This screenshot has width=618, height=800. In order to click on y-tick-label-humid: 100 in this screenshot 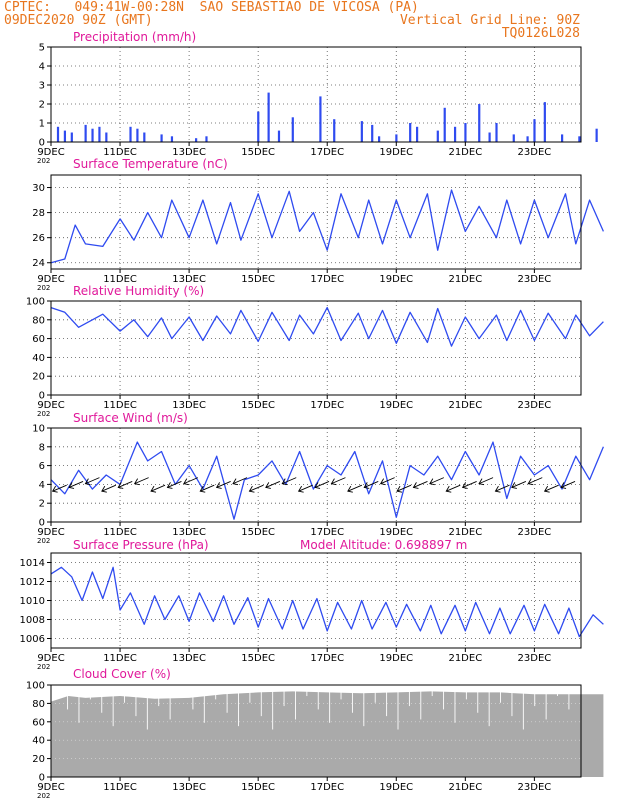, I will do `click(35, 302)`.